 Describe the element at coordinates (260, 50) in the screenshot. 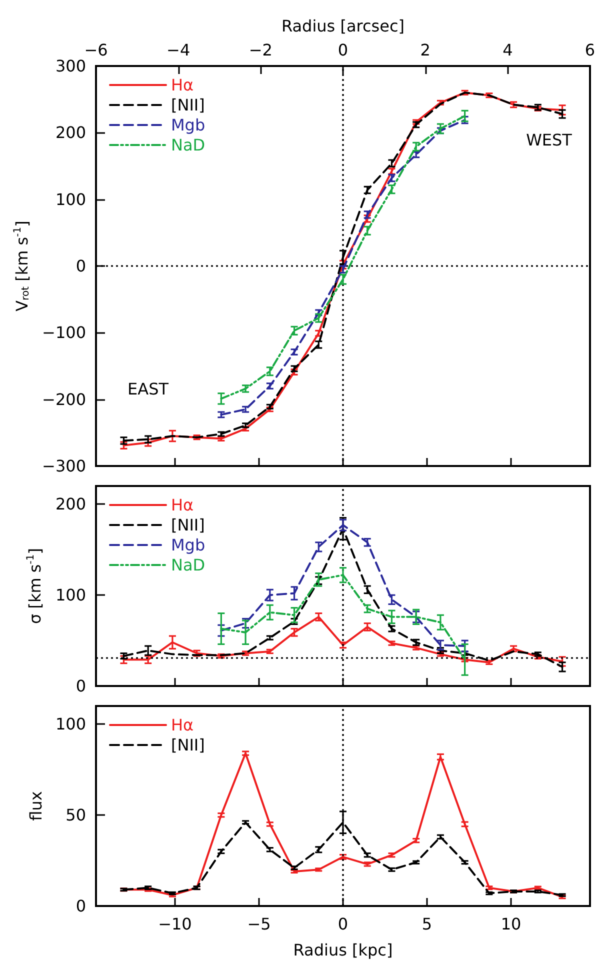

I see `x2-tick-label: −2` at that location.